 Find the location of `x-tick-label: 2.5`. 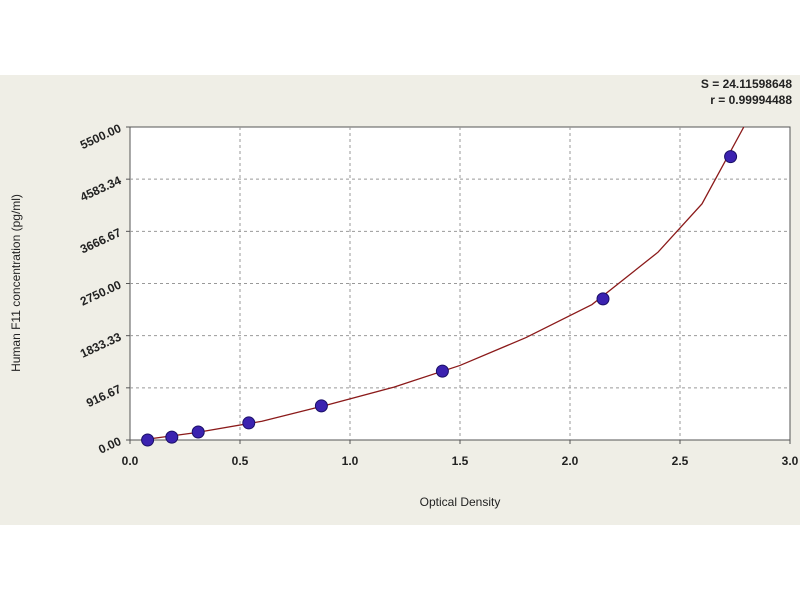

x-tick-label: 2.5 is located at coordinates (680, 461).